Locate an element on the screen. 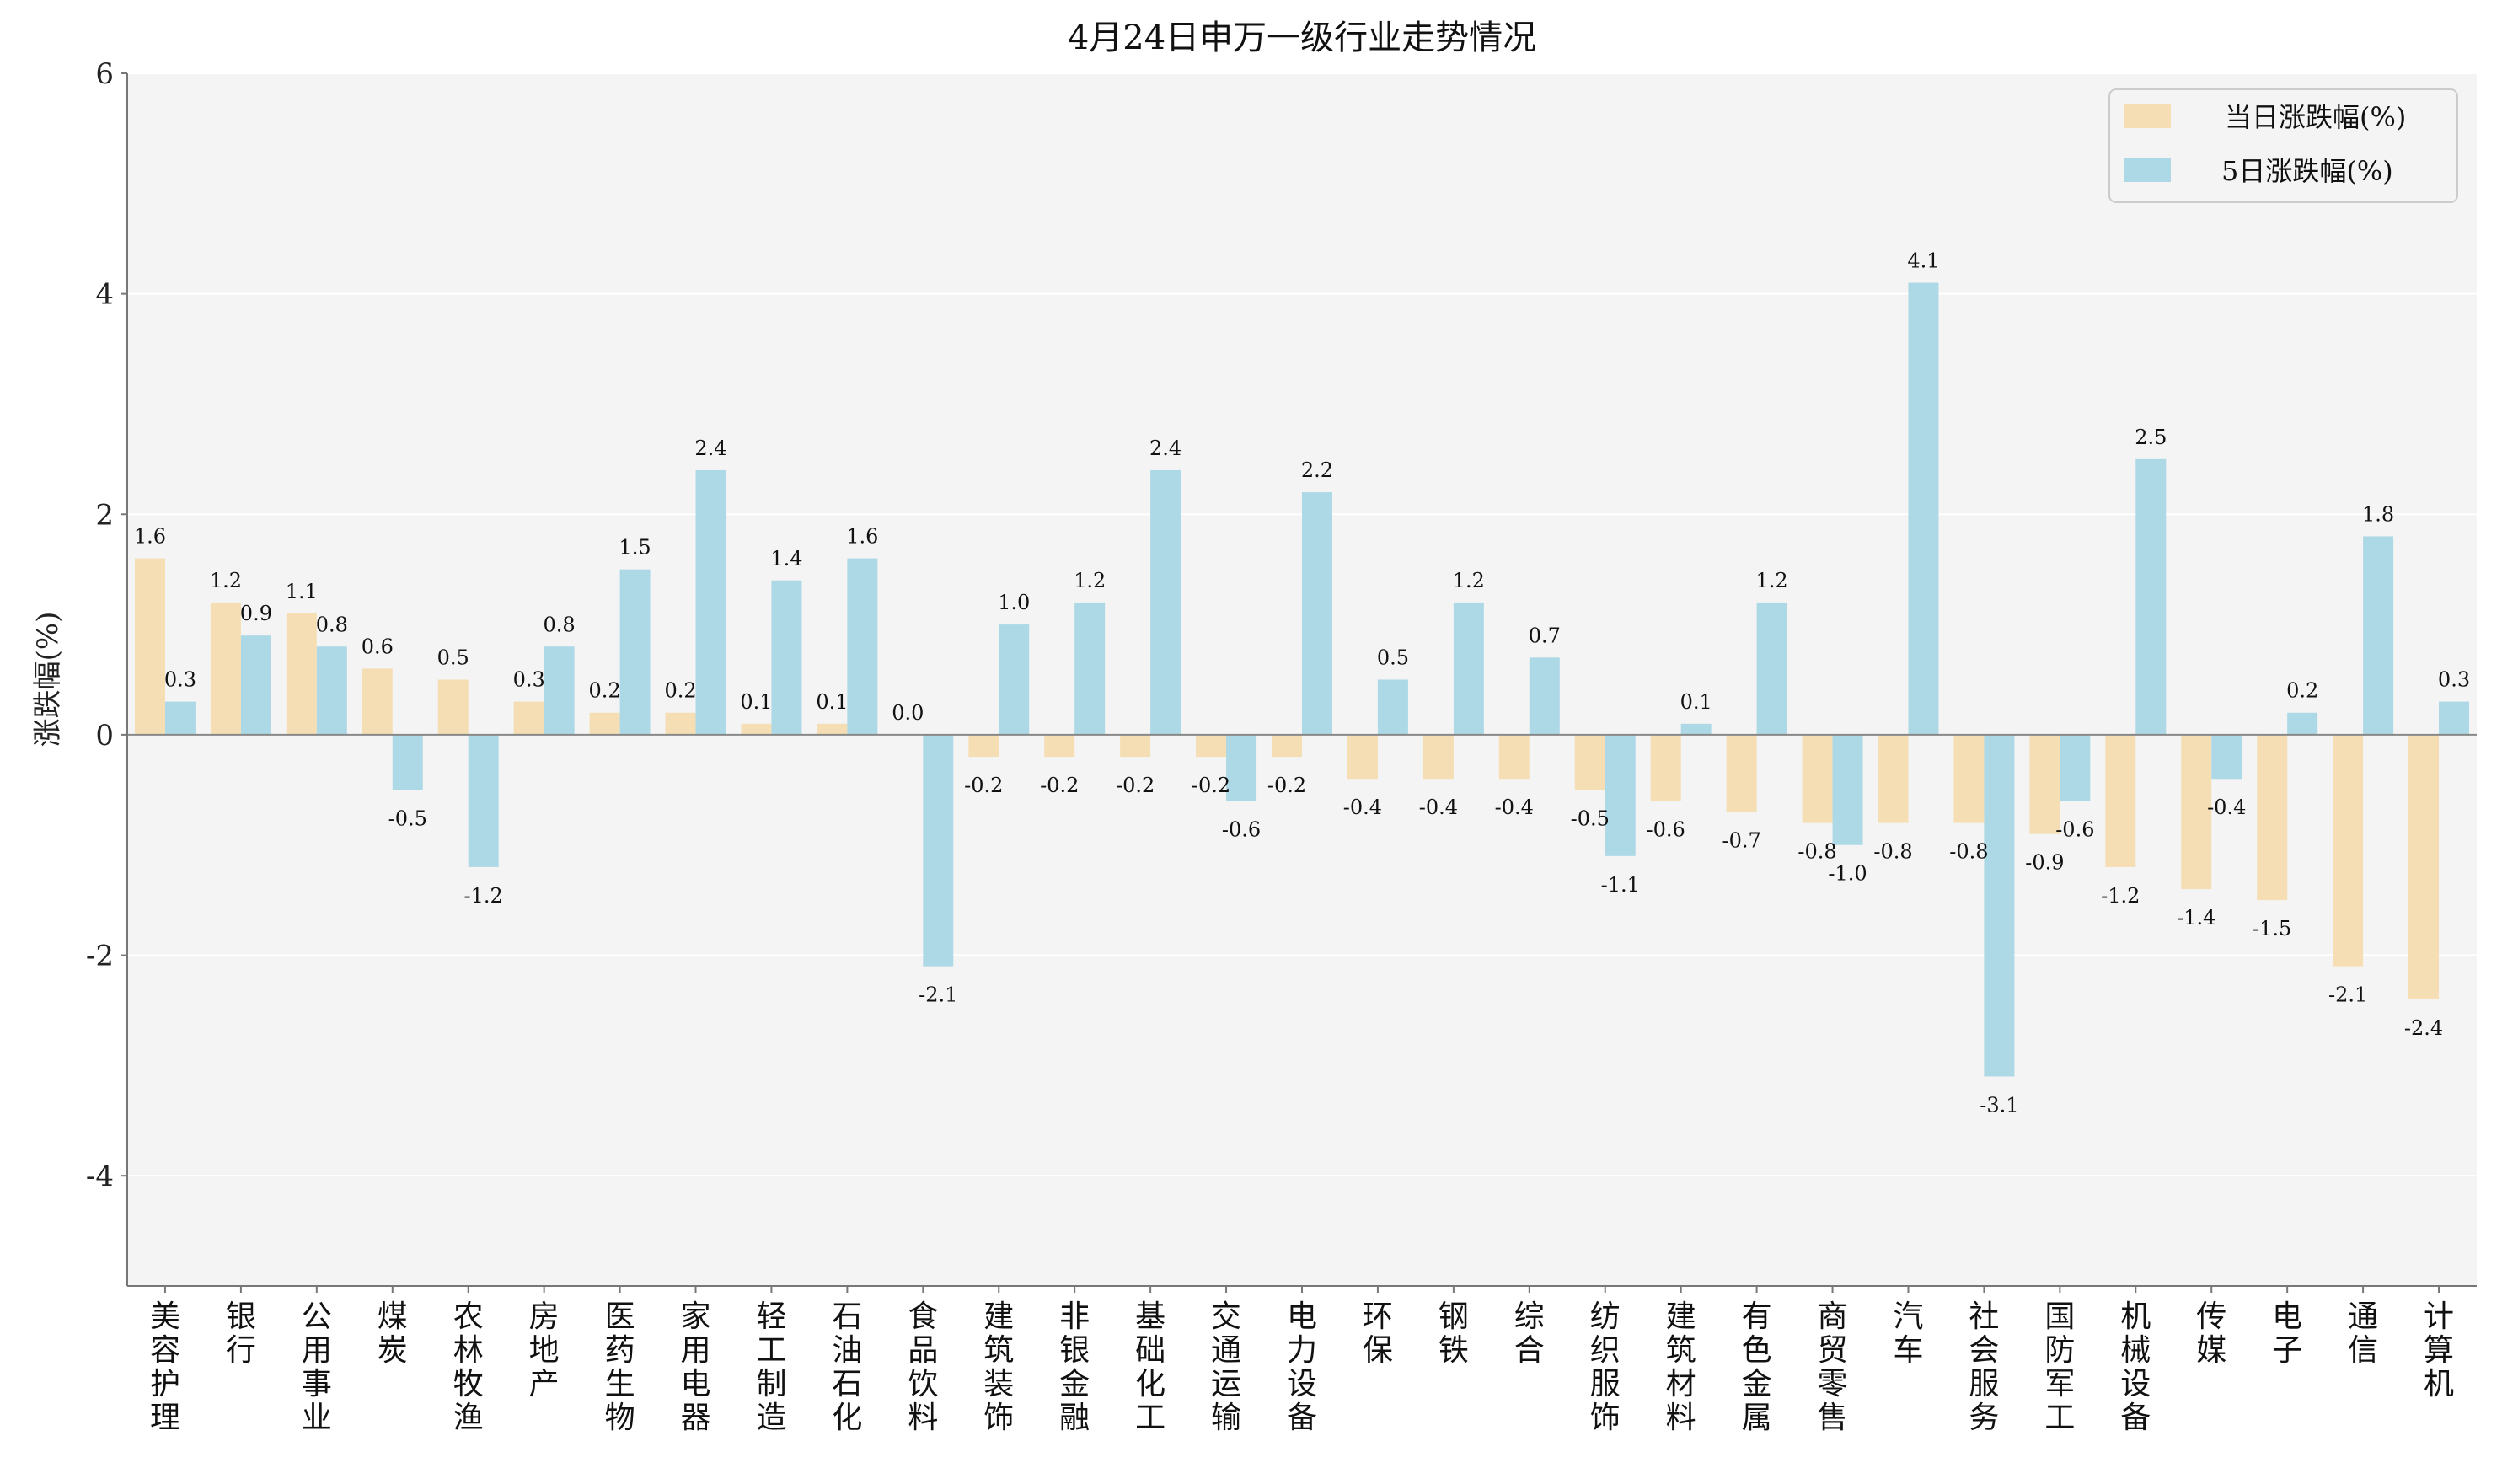  x-tick-label: 家用电器 is located at coordinates (696, 1367).